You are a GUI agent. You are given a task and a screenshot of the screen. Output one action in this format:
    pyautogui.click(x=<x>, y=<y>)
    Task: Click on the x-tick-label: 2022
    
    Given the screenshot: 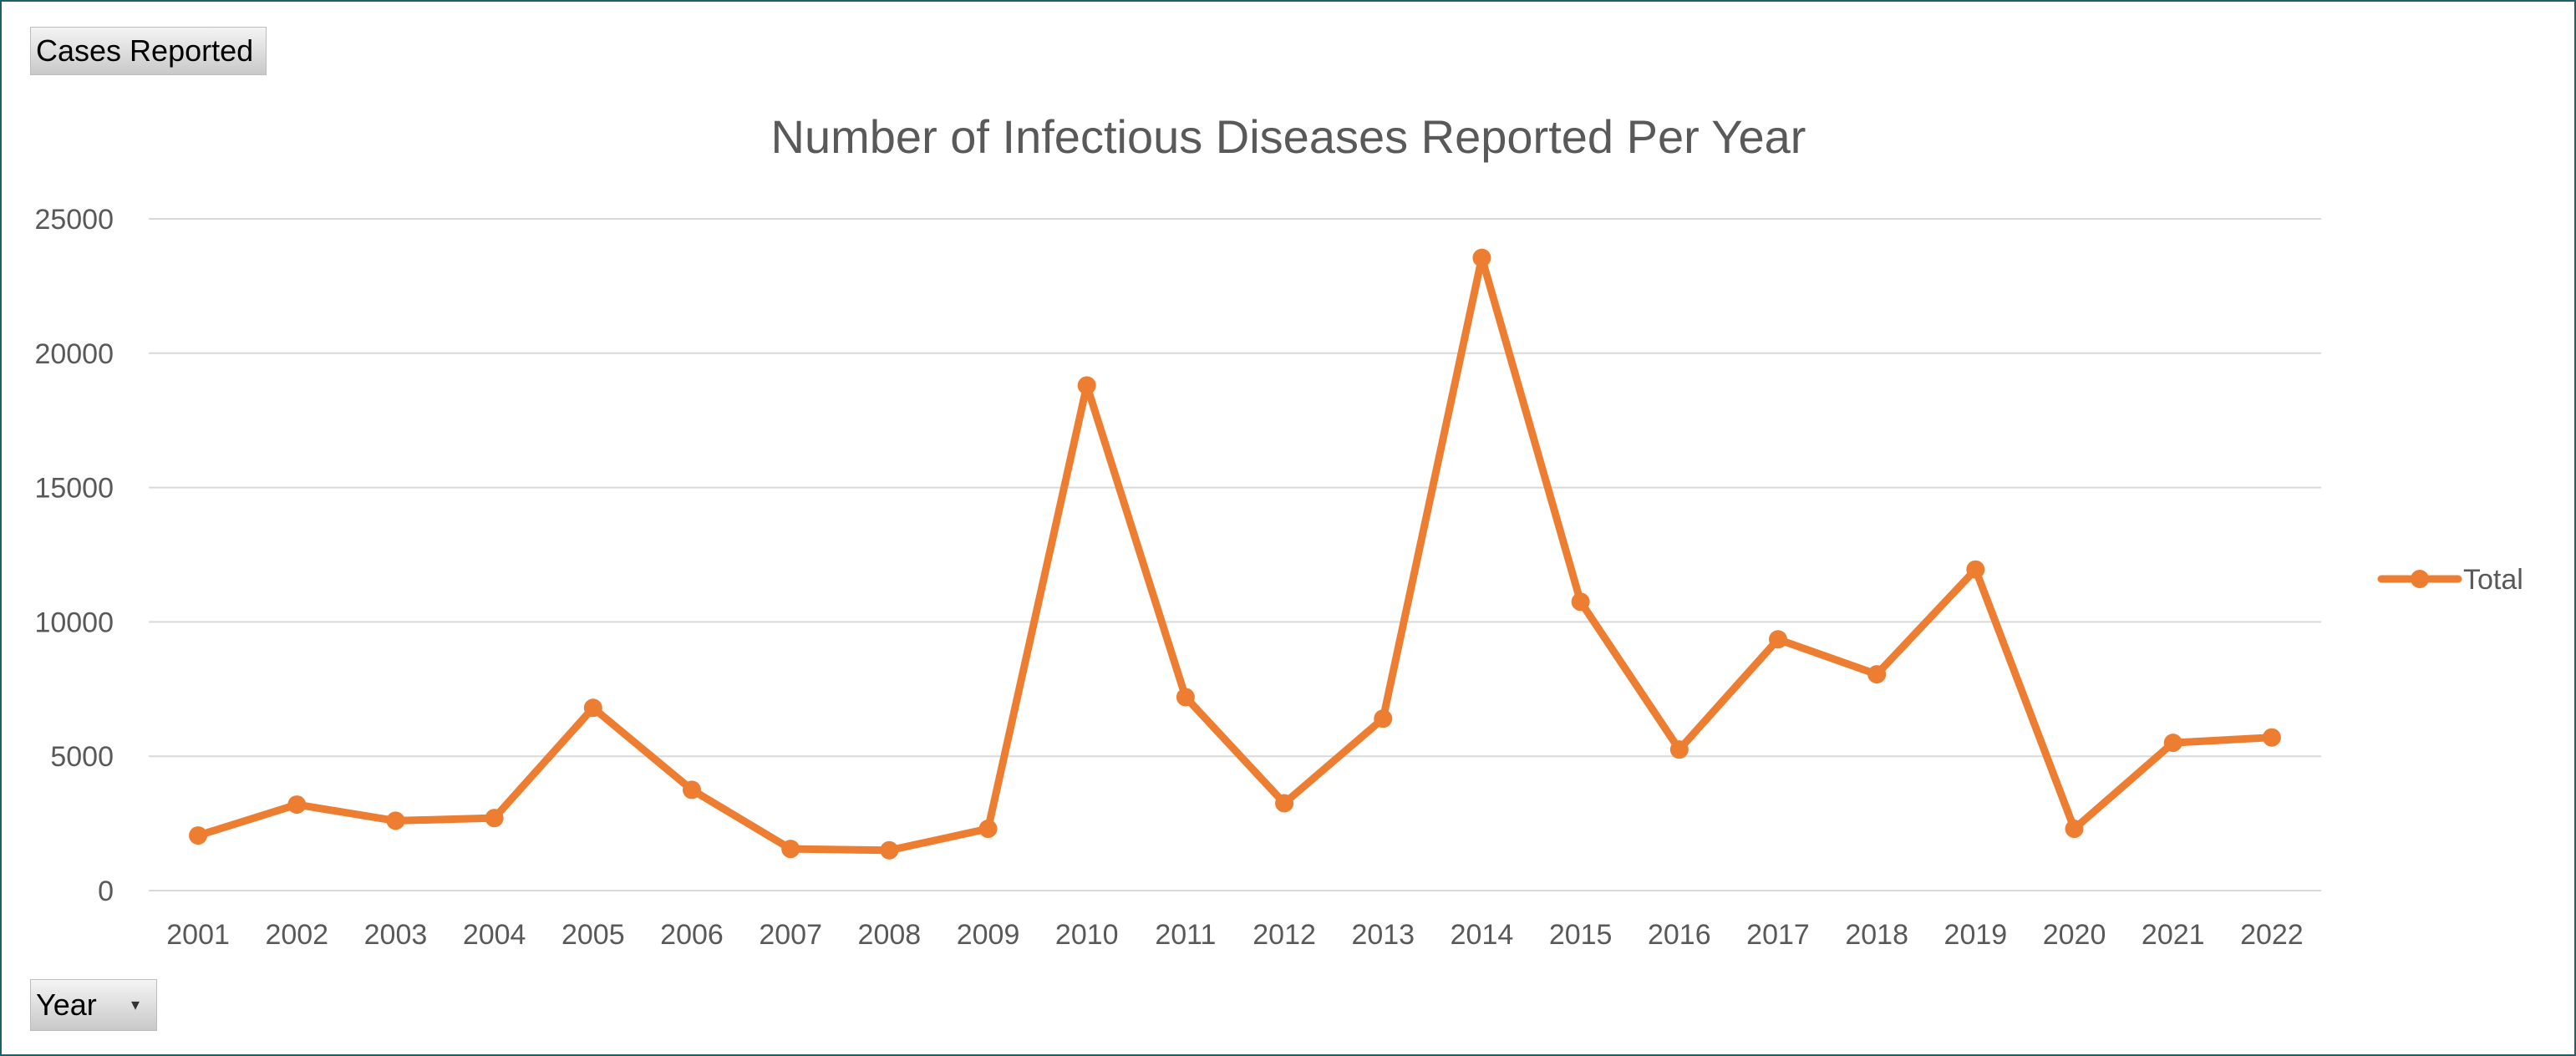 What is the action you would take?
    pyautogui.click(x=2272, y=935)
    